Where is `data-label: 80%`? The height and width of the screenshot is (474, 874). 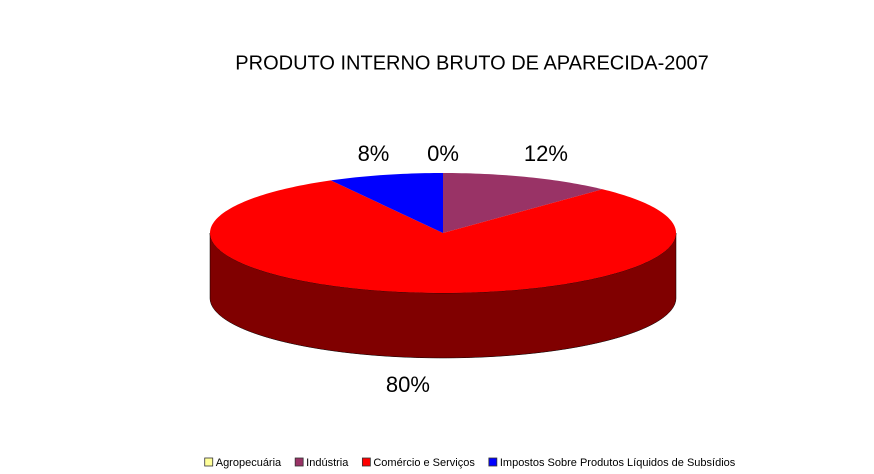 data-label: 80% is located at coordinates (408, 384).